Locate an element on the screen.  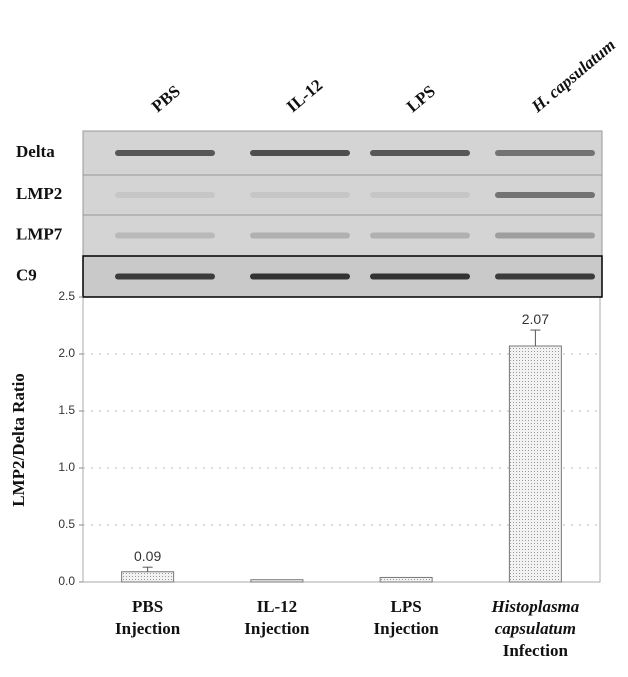
y-tick-label: 2.5 is located at coordinates (66, 296).